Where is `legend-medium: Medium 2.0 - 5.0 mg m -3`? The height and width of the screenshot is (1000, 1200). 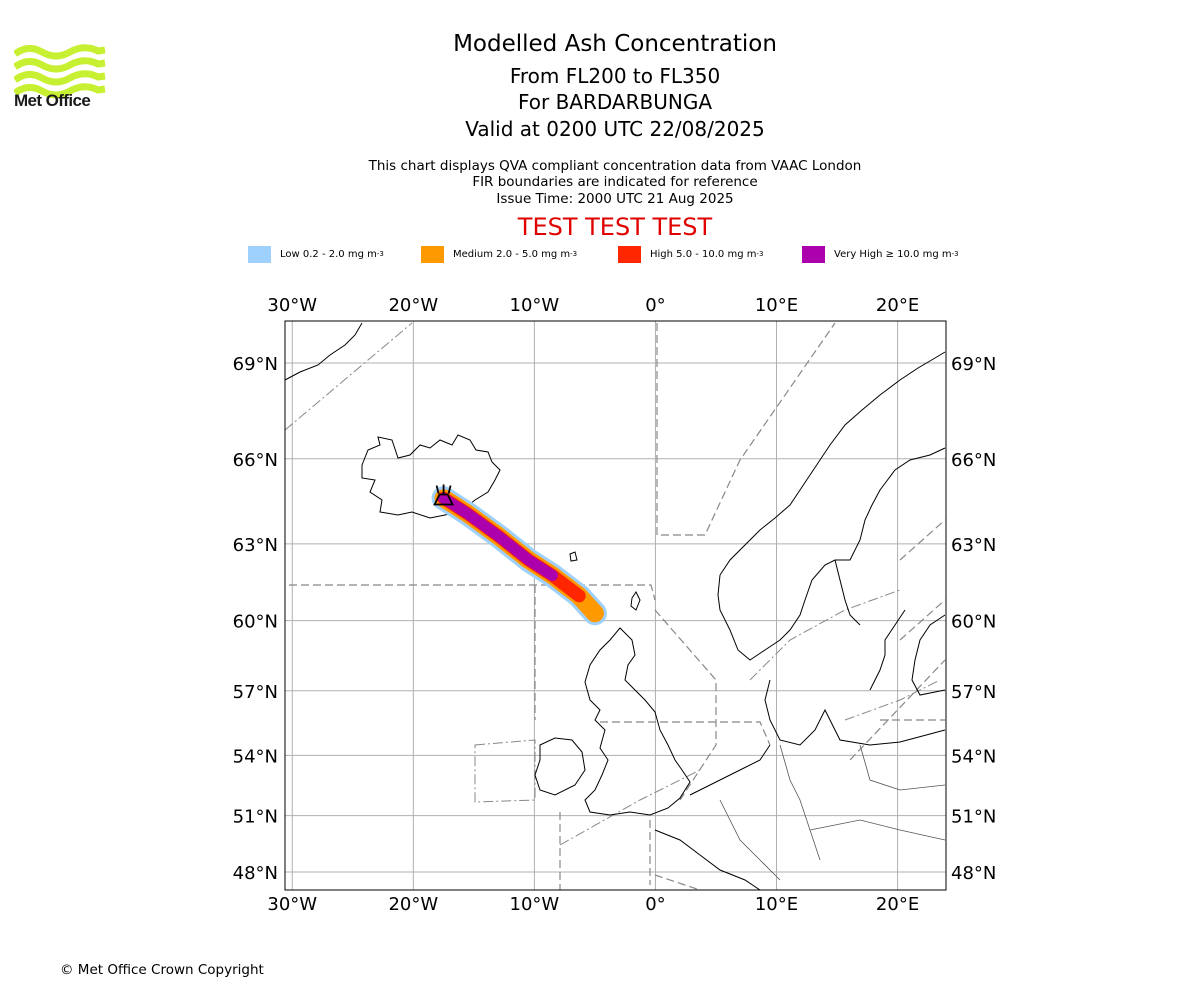 legend-medium: Medium 2.0 - 5.0 mg m -3 is located at coordinates (499, 254).